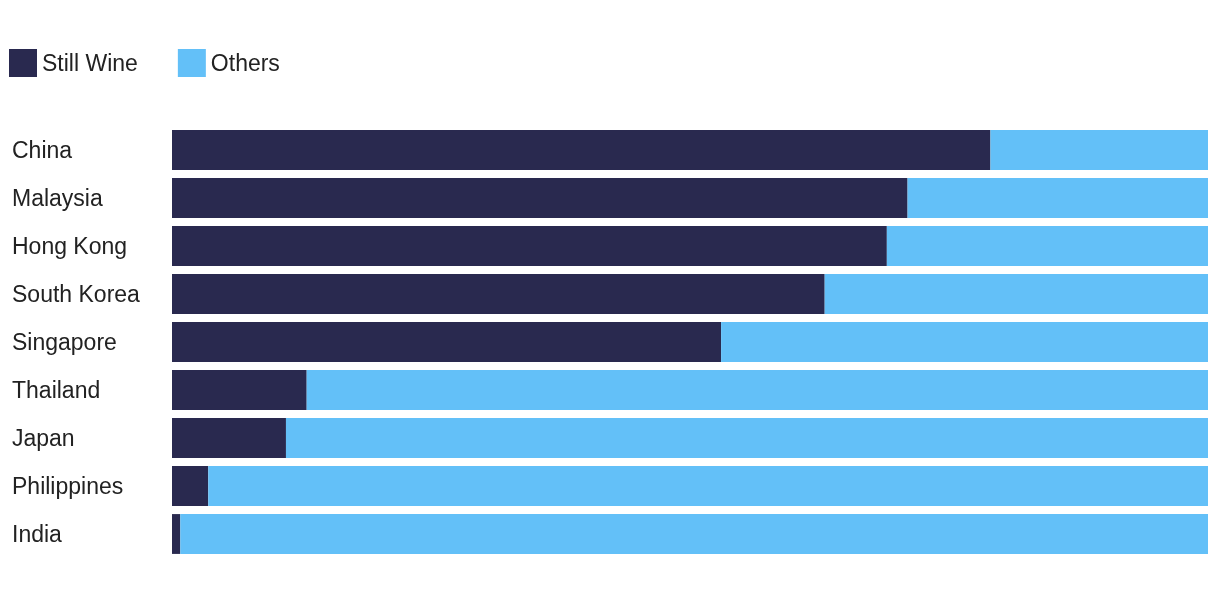 The width and height of the screenshot is (1220, 600). I want to click on y-tick-label: Philippines, so click(68, 486).